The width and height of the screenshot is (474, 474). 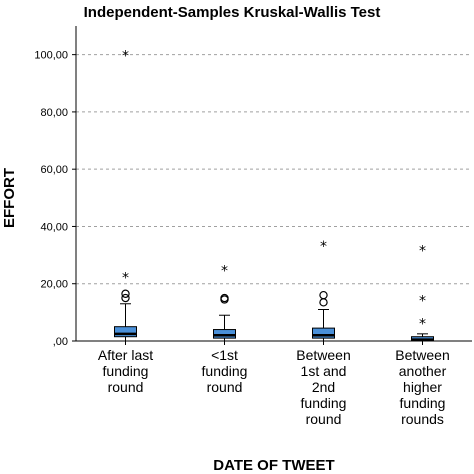 I want to click on x-category-label-line: <1st, so click(x=224, y=355).